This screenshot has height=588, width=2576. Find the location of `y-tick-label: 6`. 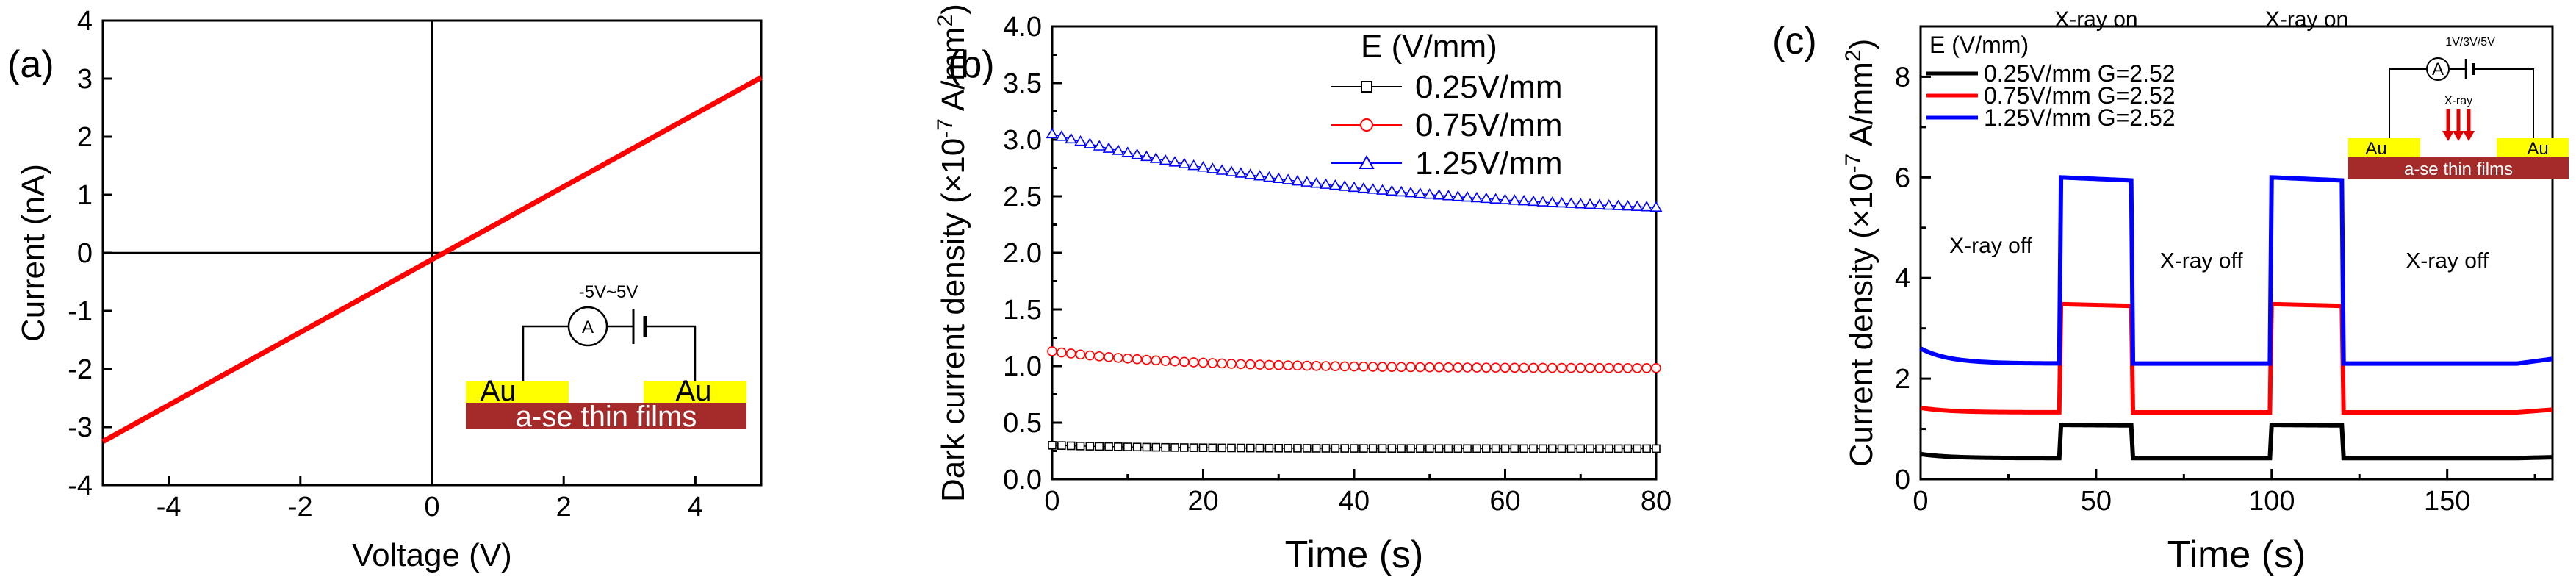

y-tick-label: 6 is located at coordinates (1903, 177).